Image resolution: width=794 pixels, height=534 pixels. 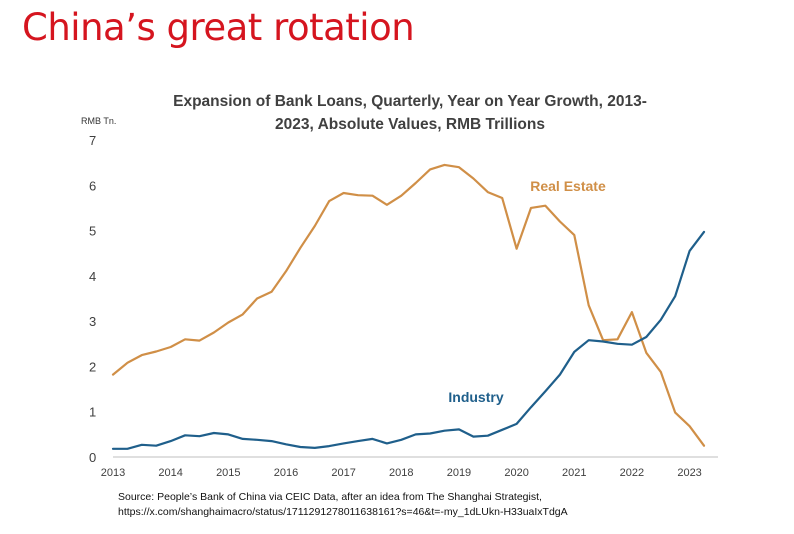 I want to click on series-label-industry: Industry, so click(x=475, y=397).